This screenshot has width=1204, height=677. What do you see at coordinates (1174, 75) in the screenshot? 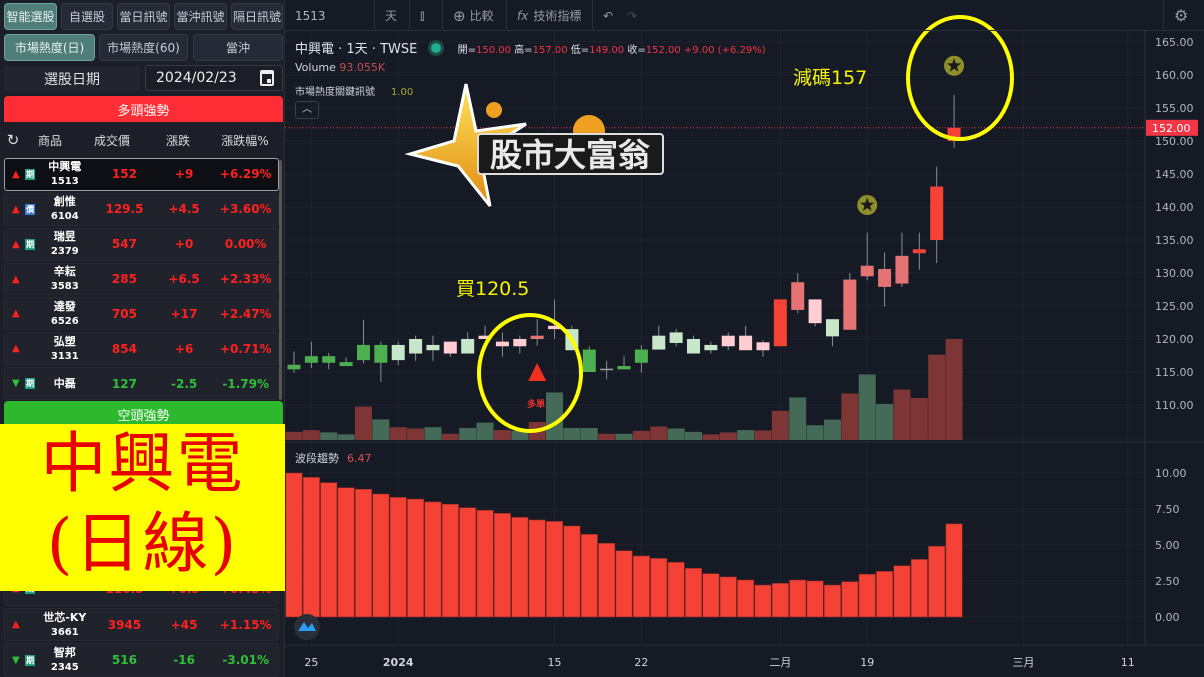
I see `price-tick: 160.00` at bounding box center [1174, 75].